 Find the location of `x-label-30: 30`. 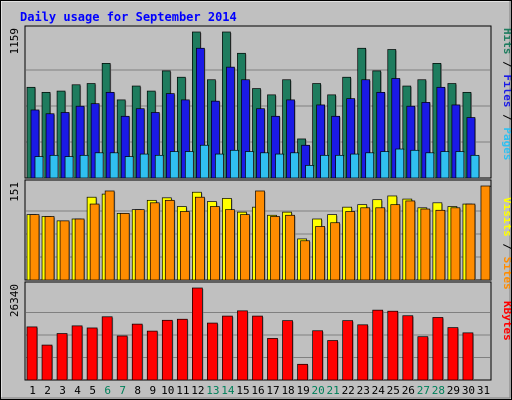

x-label-30: 30 is located at coordinates (468, 390).